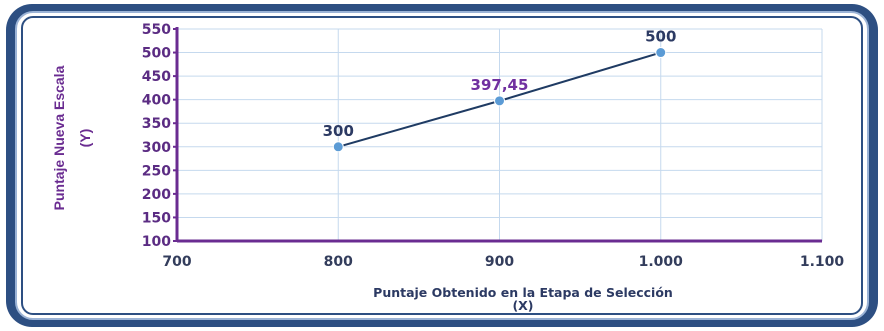 The width and height of the screenshot is (884, 331). Describe the element at coordinates (522, 305) in the screenshot. I see `x-axis-title-sub: (X)` at that location.